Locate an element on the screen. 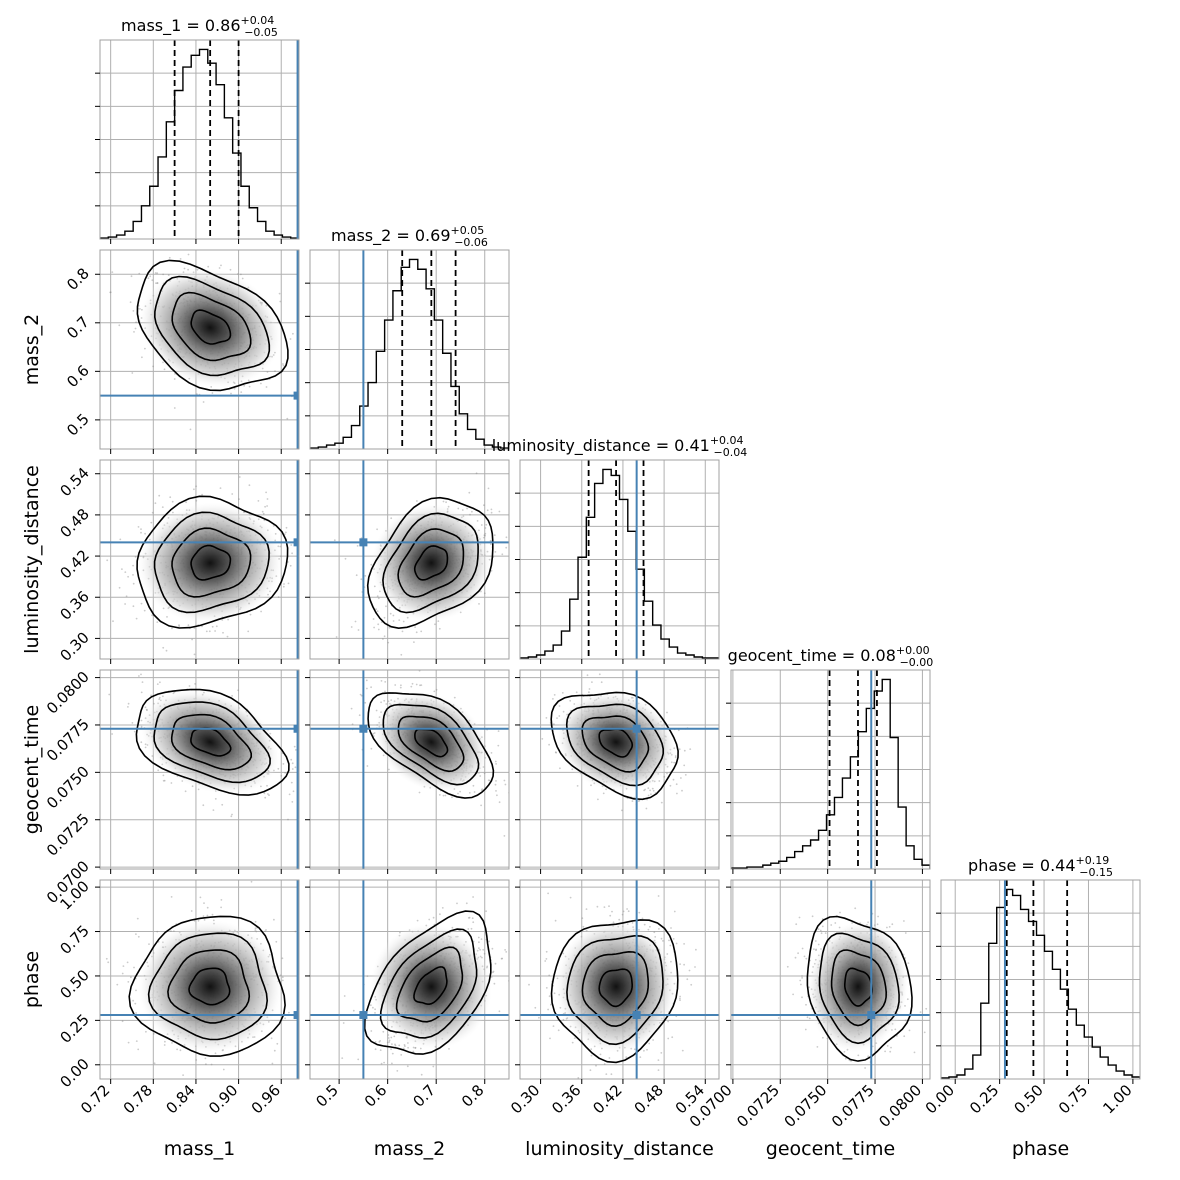 The height and width of the screenshot is (1180, 1180). y-tick-label: 0.30 is located at coordinates (74, 647).